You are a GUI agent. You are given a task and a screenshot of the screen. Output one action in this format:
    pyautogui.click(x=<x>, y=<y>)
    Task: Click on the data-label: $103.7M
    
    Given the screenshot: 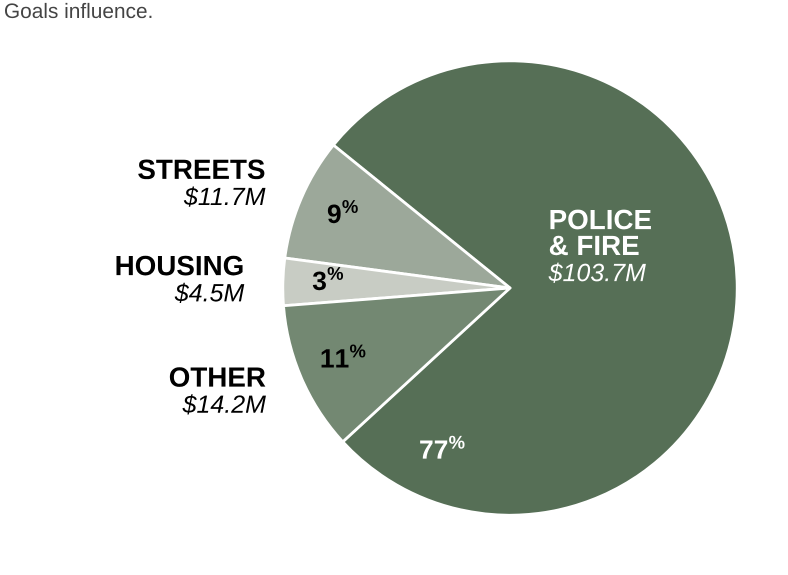 What is the action you would take?
    pyautogui.click(x=597, y=272)
    